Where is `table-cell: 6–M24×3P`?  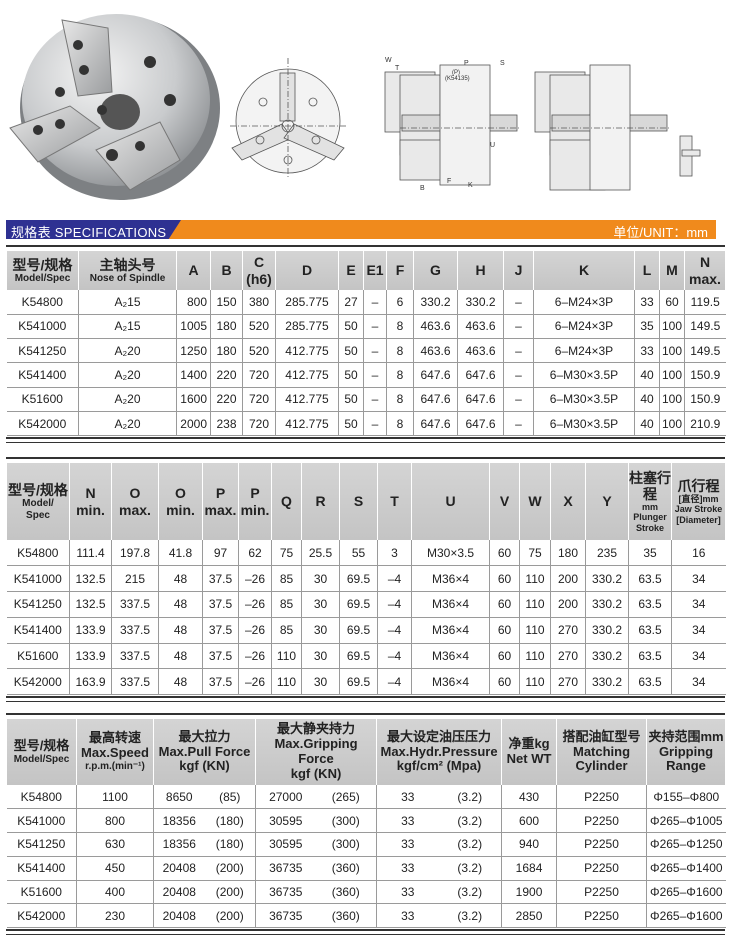 table-cell: 6–M24×3P is located at coordinates (584, 327).